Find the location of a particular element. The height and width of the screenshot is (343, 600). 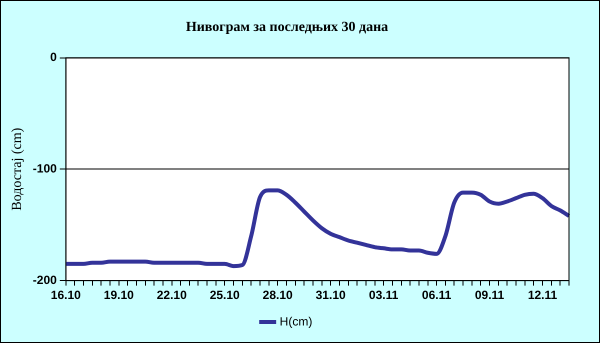

x-tick-label: 06.11 is located at coordinates (437, 295).